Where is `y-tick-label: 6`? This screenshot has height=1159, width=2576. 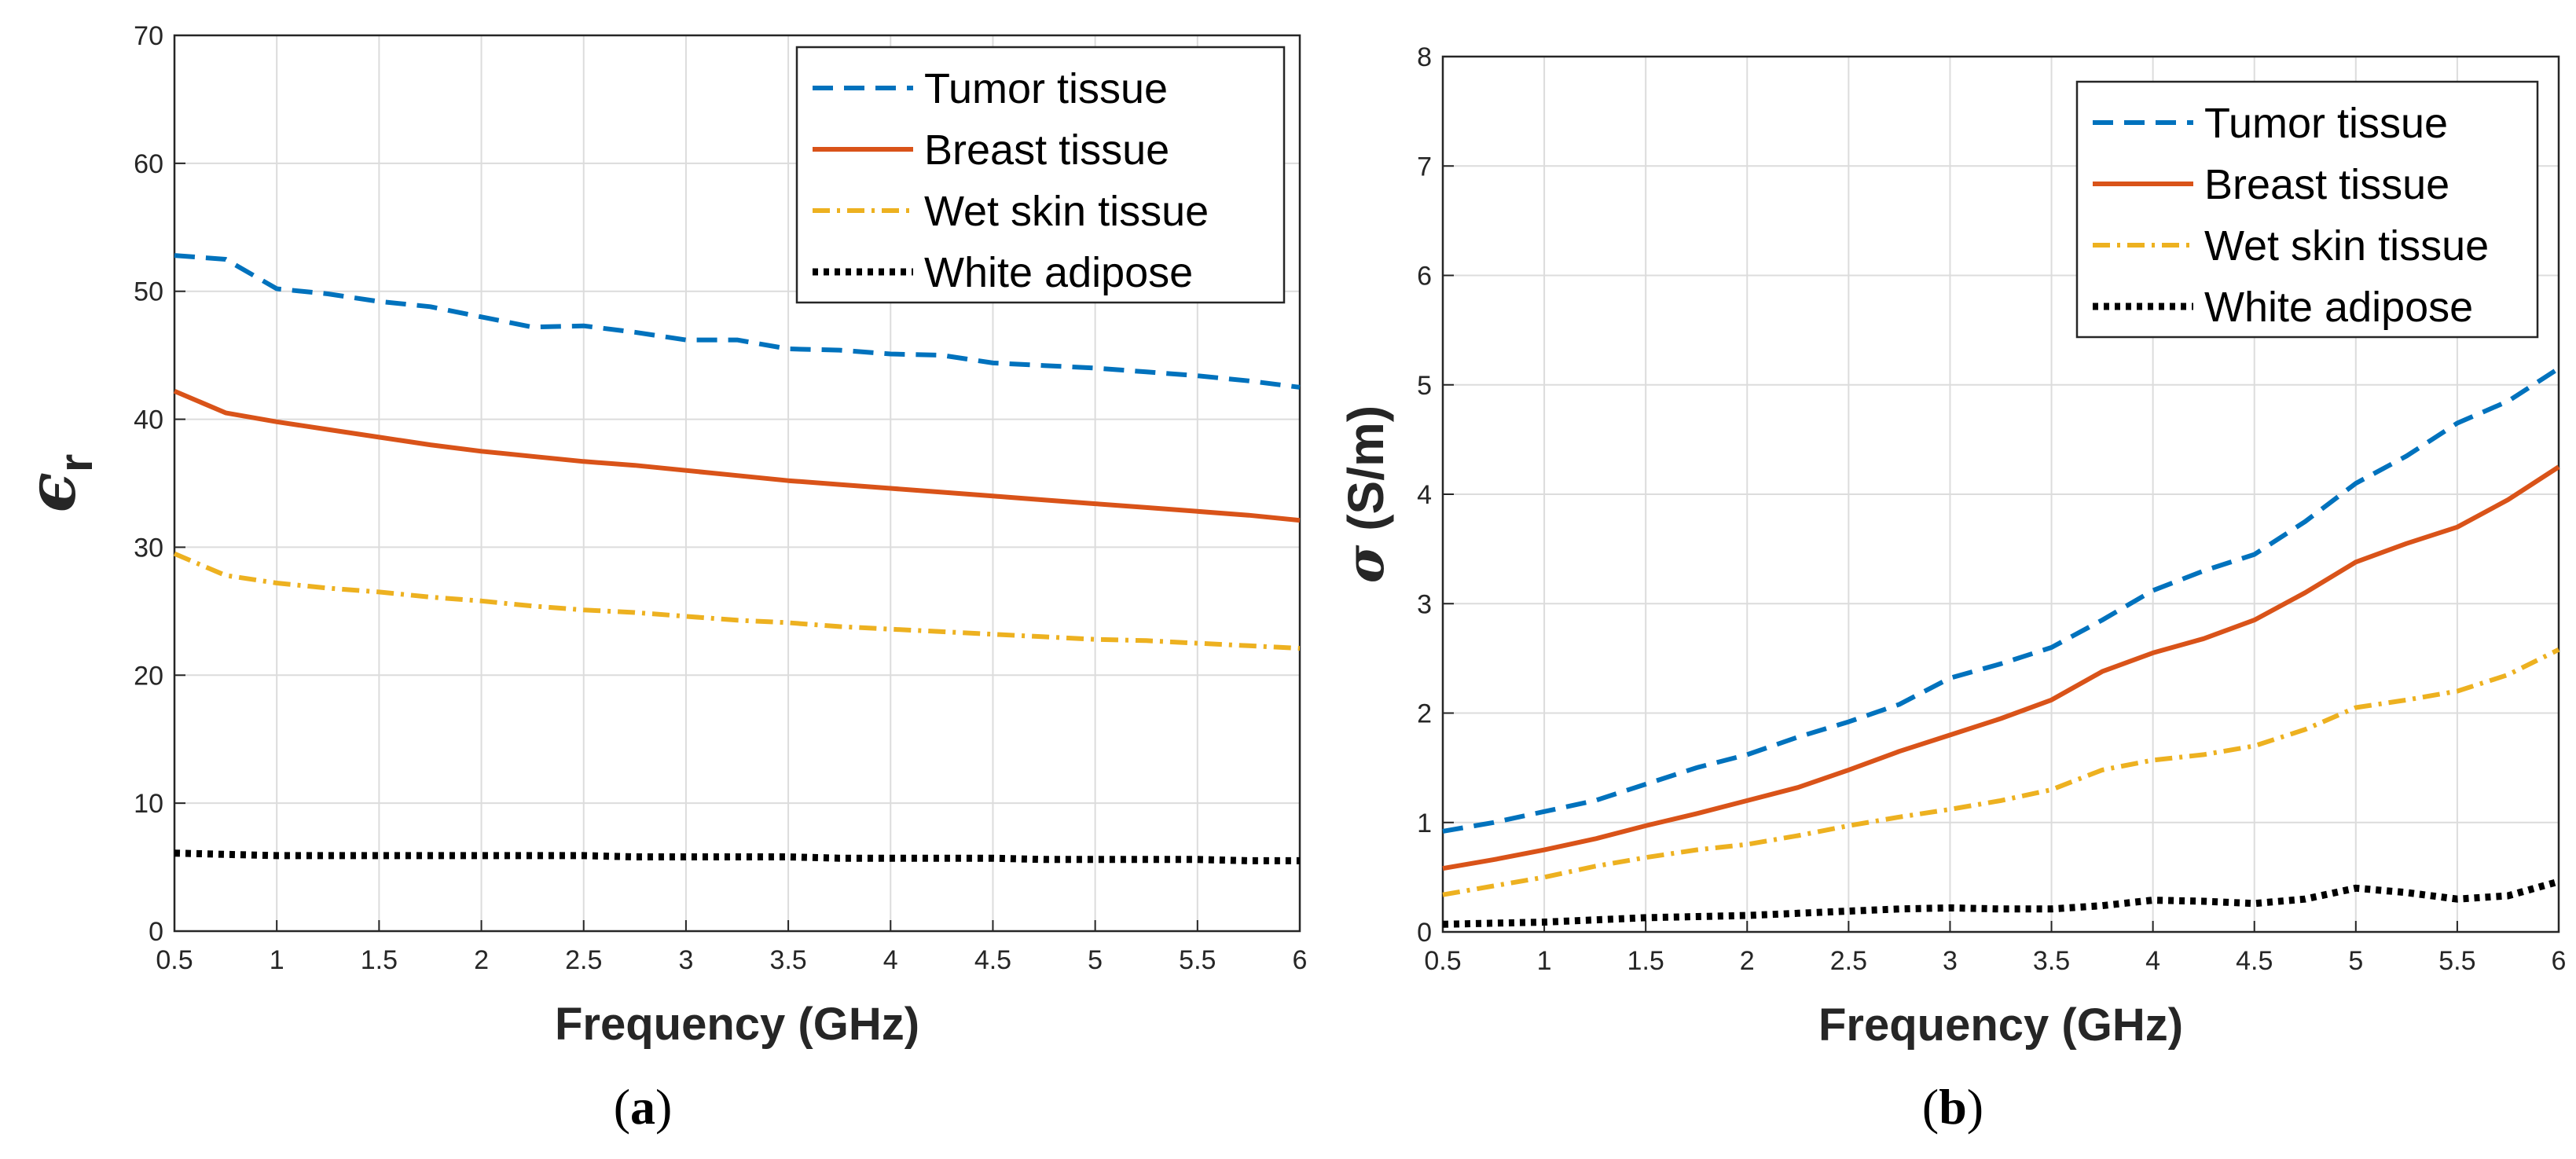
y-tick-label: 6 is located at coordinates (1424, 277).